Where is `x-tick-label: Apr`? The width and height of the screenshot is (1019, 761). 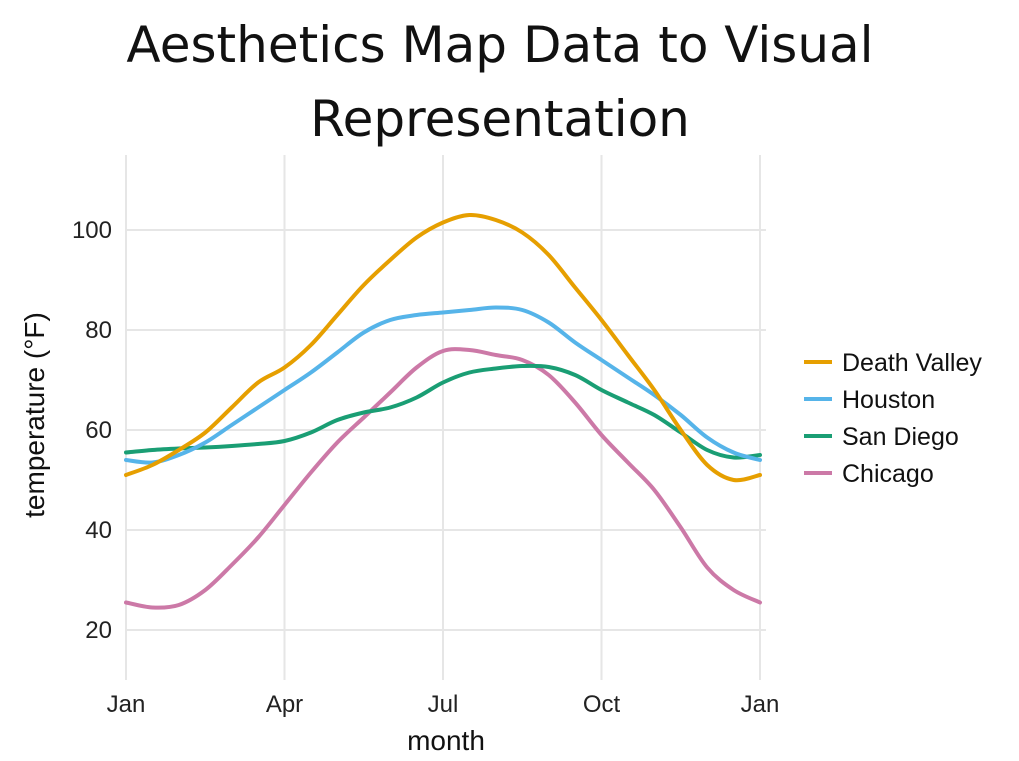
x-tick-label: Apr is located at coordinates (284, 704).